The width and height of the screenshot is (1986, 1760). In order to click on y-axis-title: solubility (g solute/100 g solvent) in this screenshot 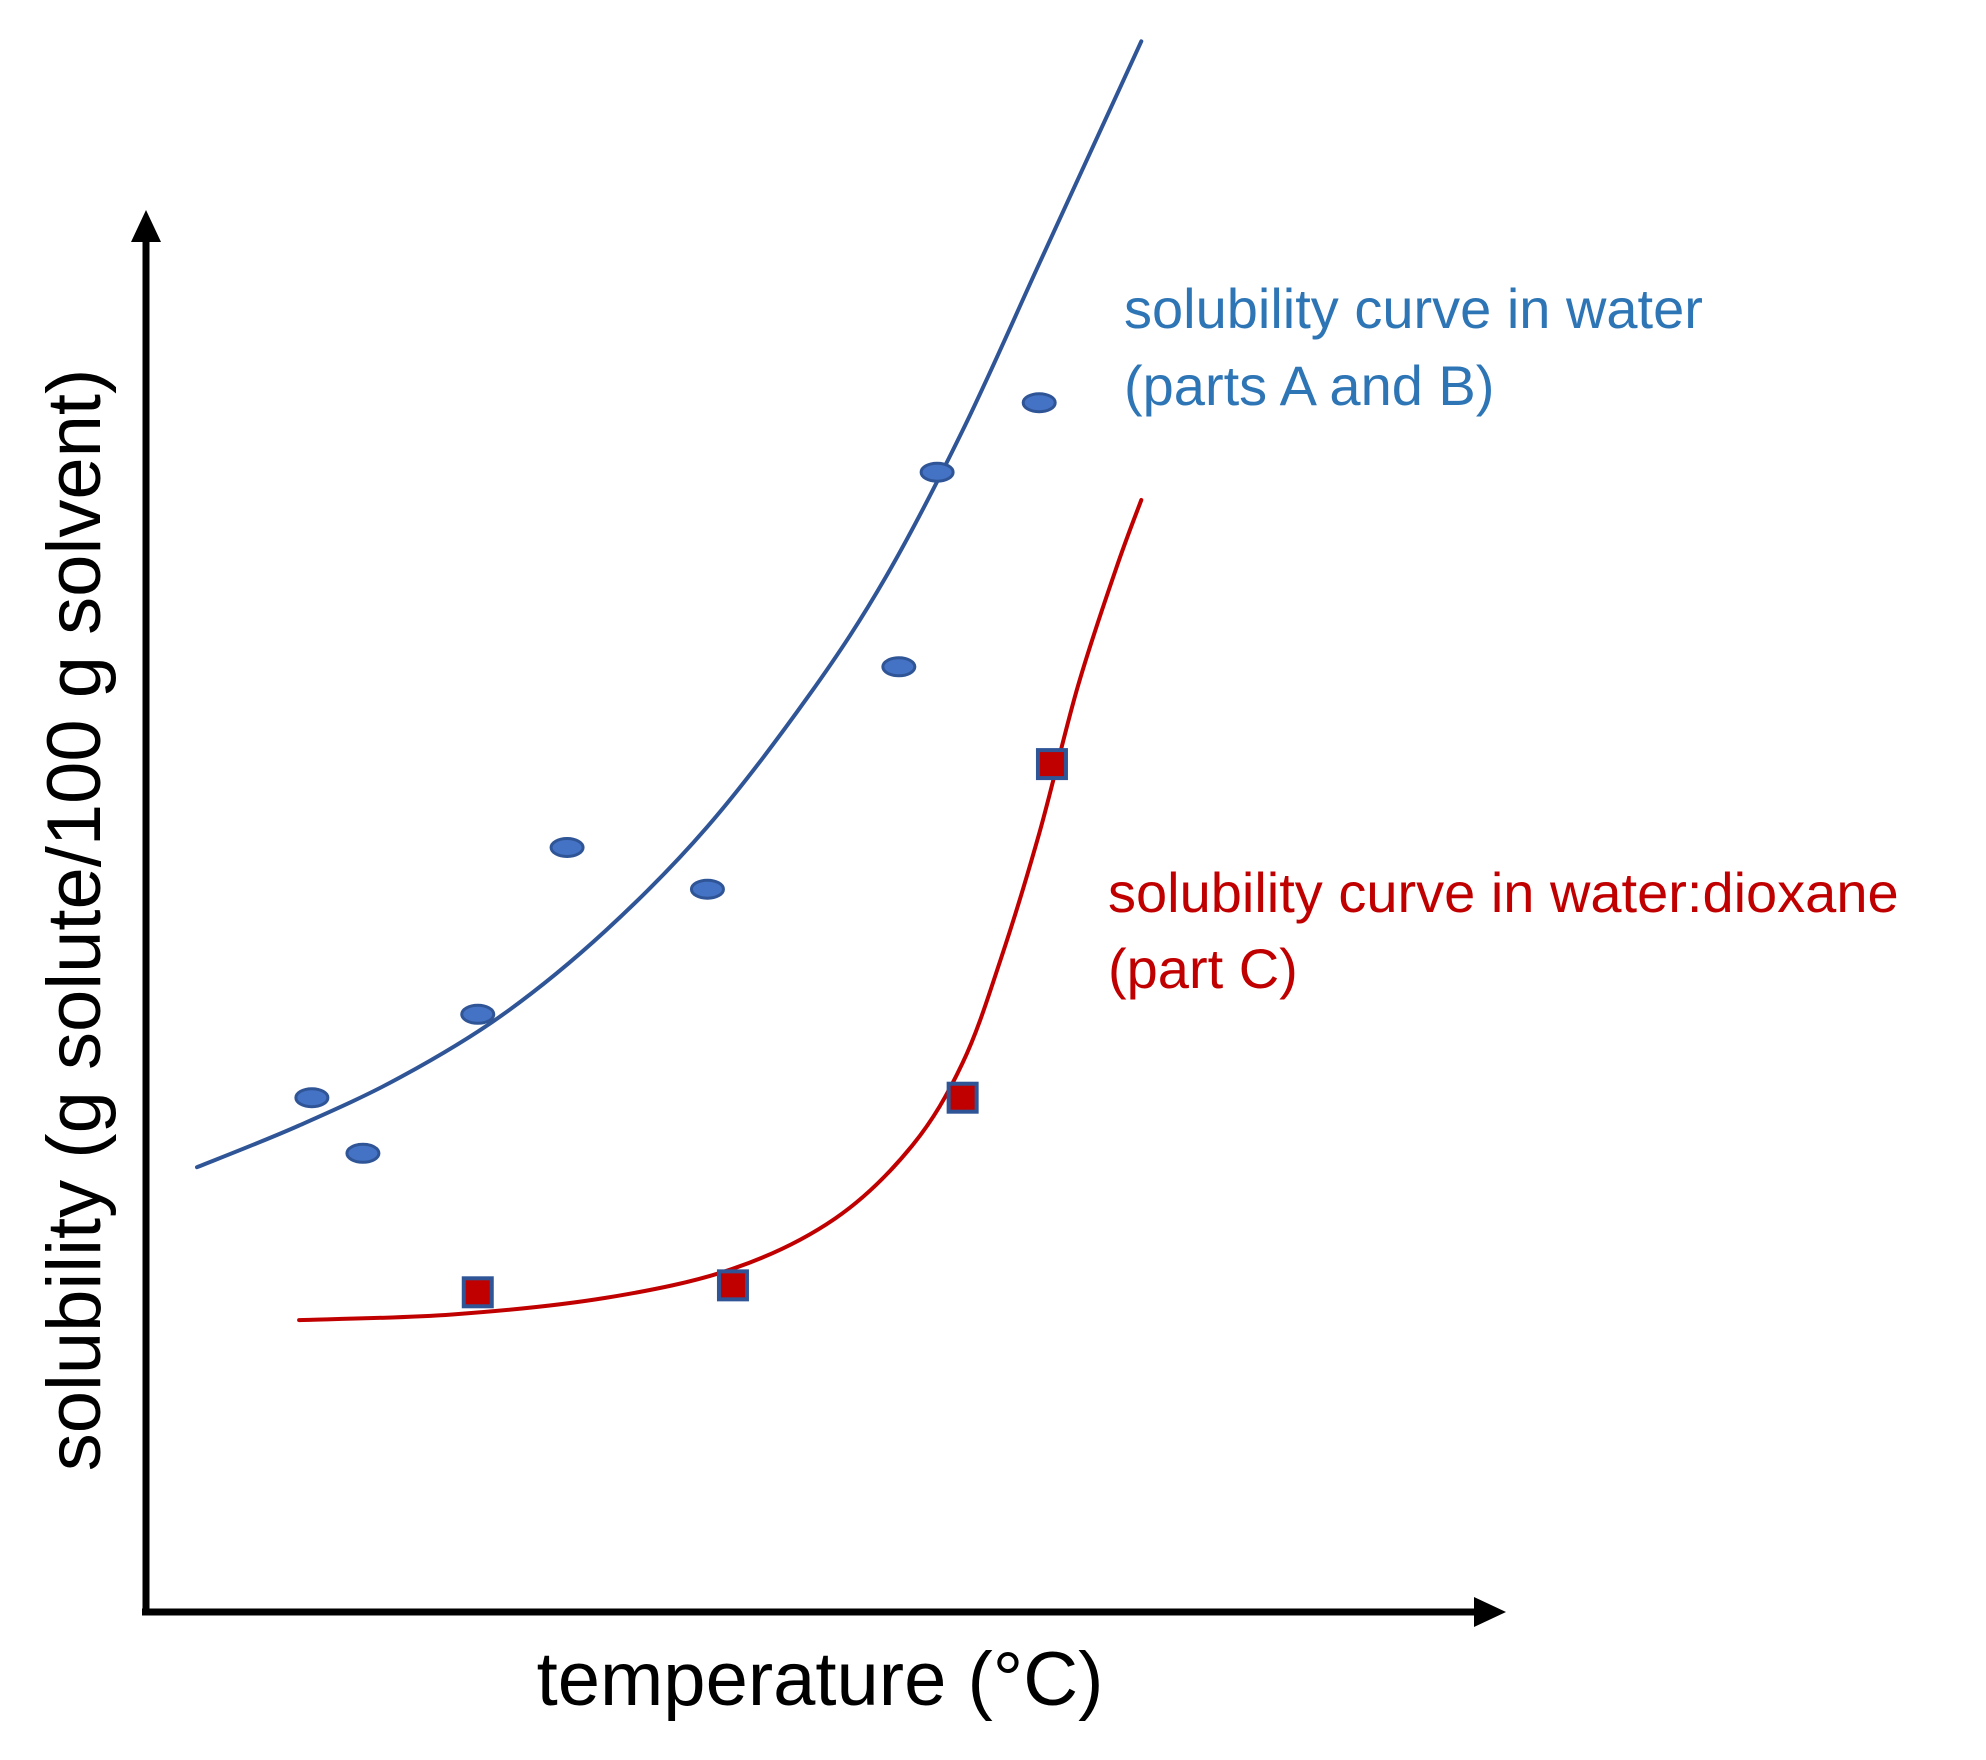, I will do `click(74, 920)`.